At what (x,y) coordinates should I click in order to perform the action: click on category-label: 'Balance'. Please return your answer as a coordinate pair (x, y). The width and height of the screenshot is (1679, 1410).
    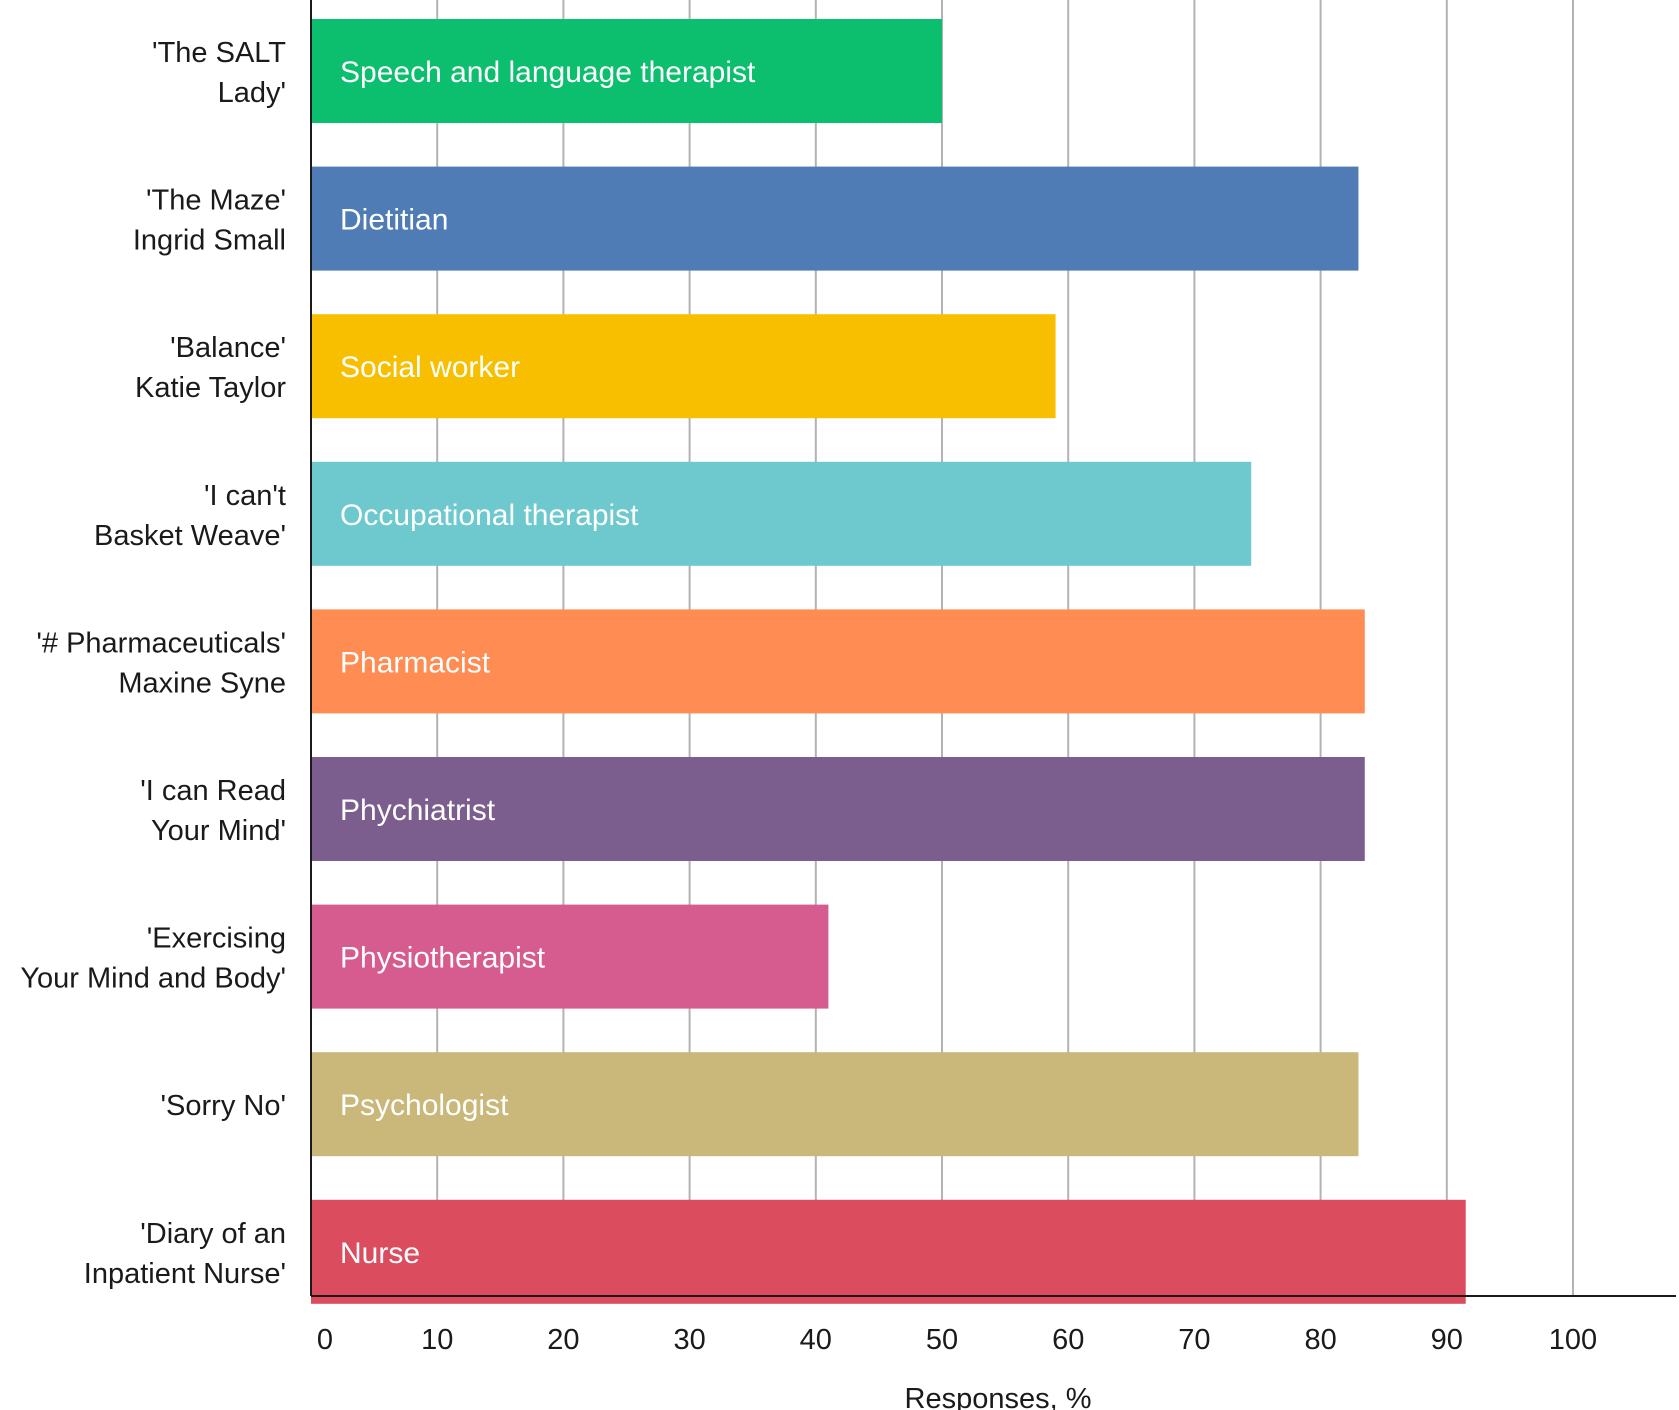
    Looking at the image, I should click on (228, 348).